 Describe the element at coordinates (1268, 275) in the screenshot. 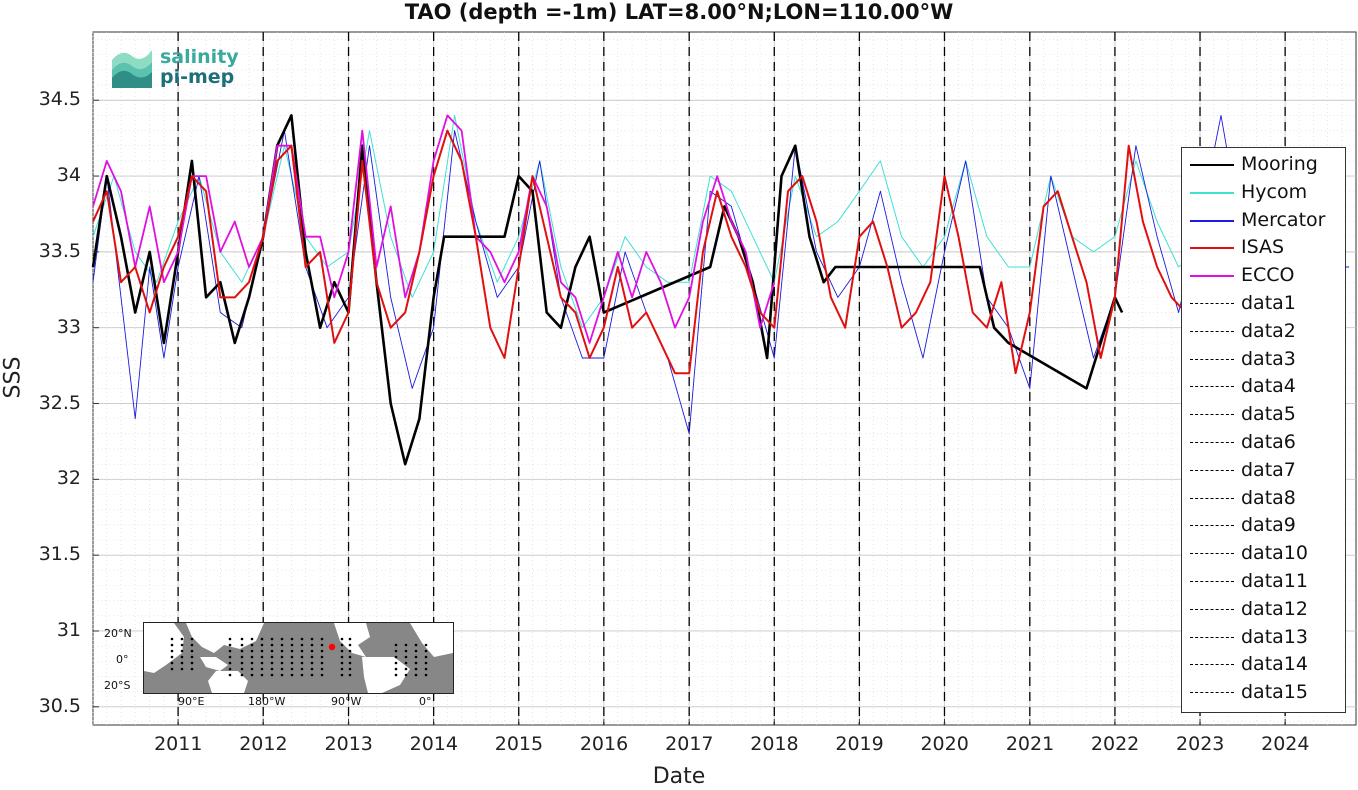

I see `legend-label: ECCO` at that location.